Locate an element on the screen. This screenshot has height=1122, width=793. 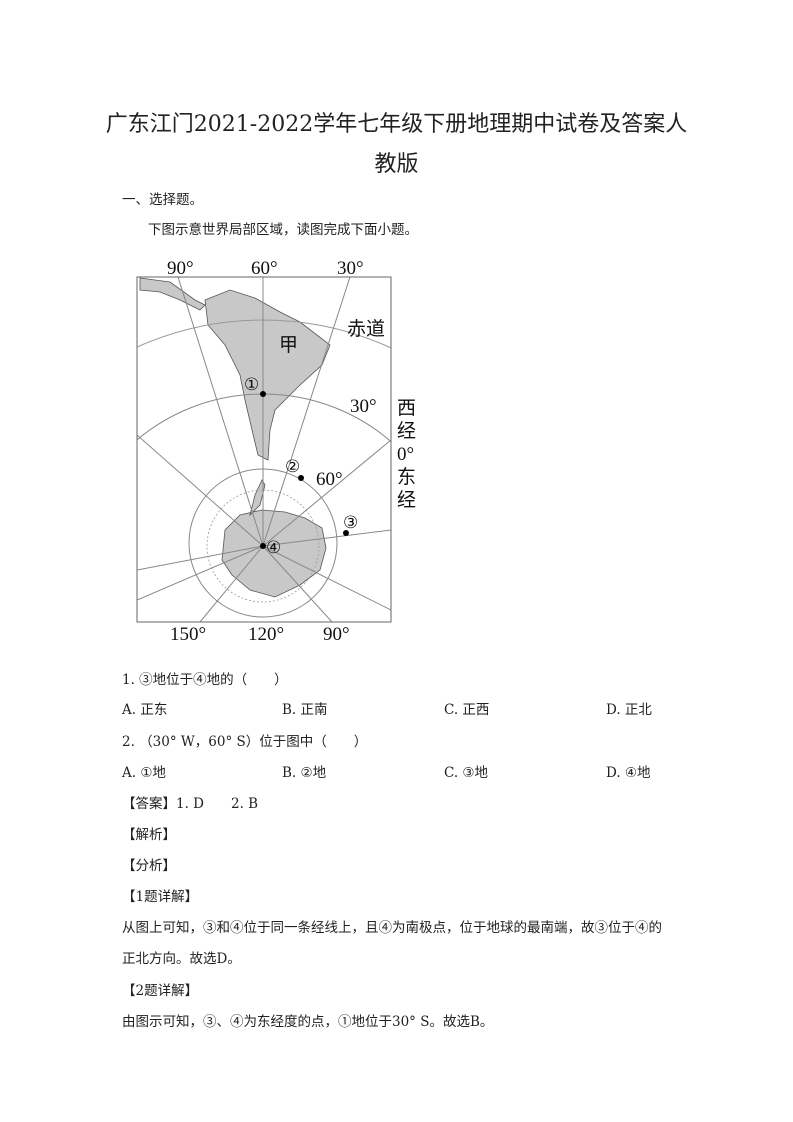
q2-option-b: B. ②地 is located at coordinates (304, 773).